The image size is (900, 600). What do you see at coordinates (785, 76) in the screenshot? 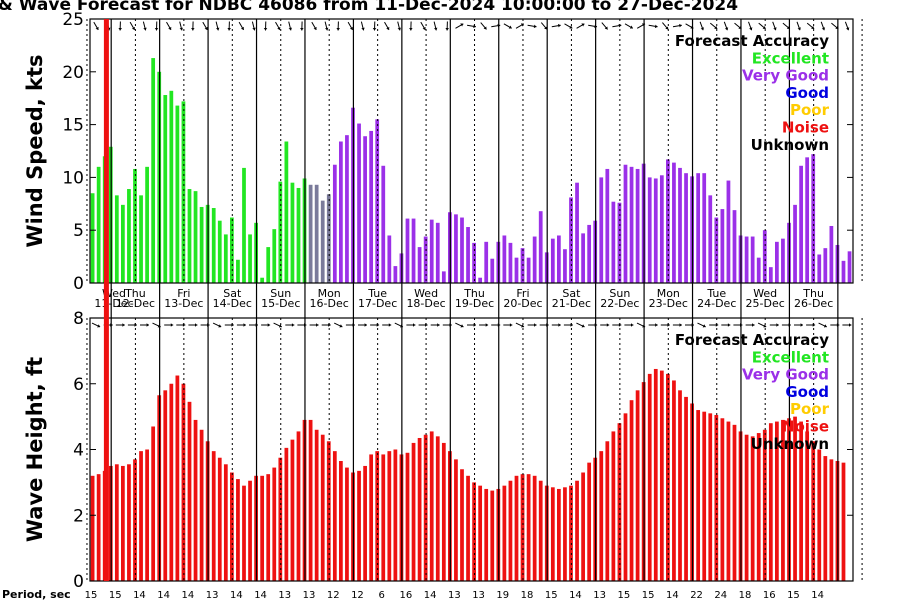
I see `wind-legend-item: Very Good` at bounding box center [785, 76].